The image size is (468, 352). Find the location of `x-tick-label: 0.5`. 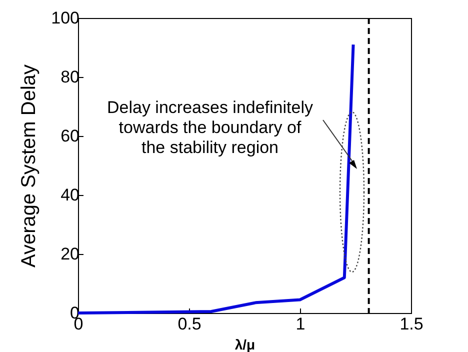

x-tick-label: 0.5 is located at coordinates (190, 324).